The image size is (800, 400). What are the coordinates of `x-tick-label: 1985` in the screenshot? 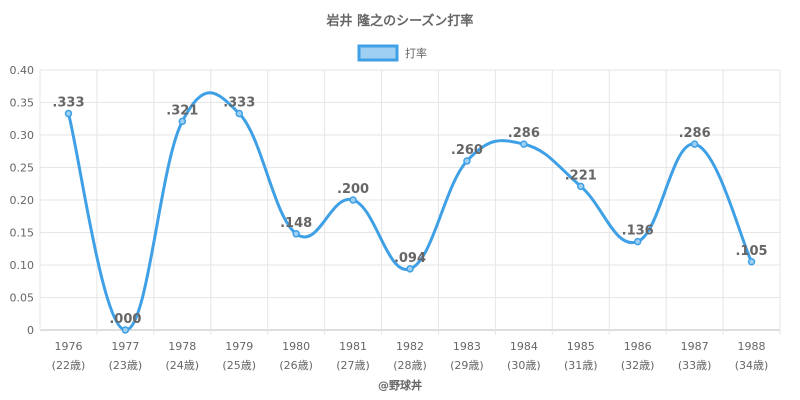 It's located at (581, 346).